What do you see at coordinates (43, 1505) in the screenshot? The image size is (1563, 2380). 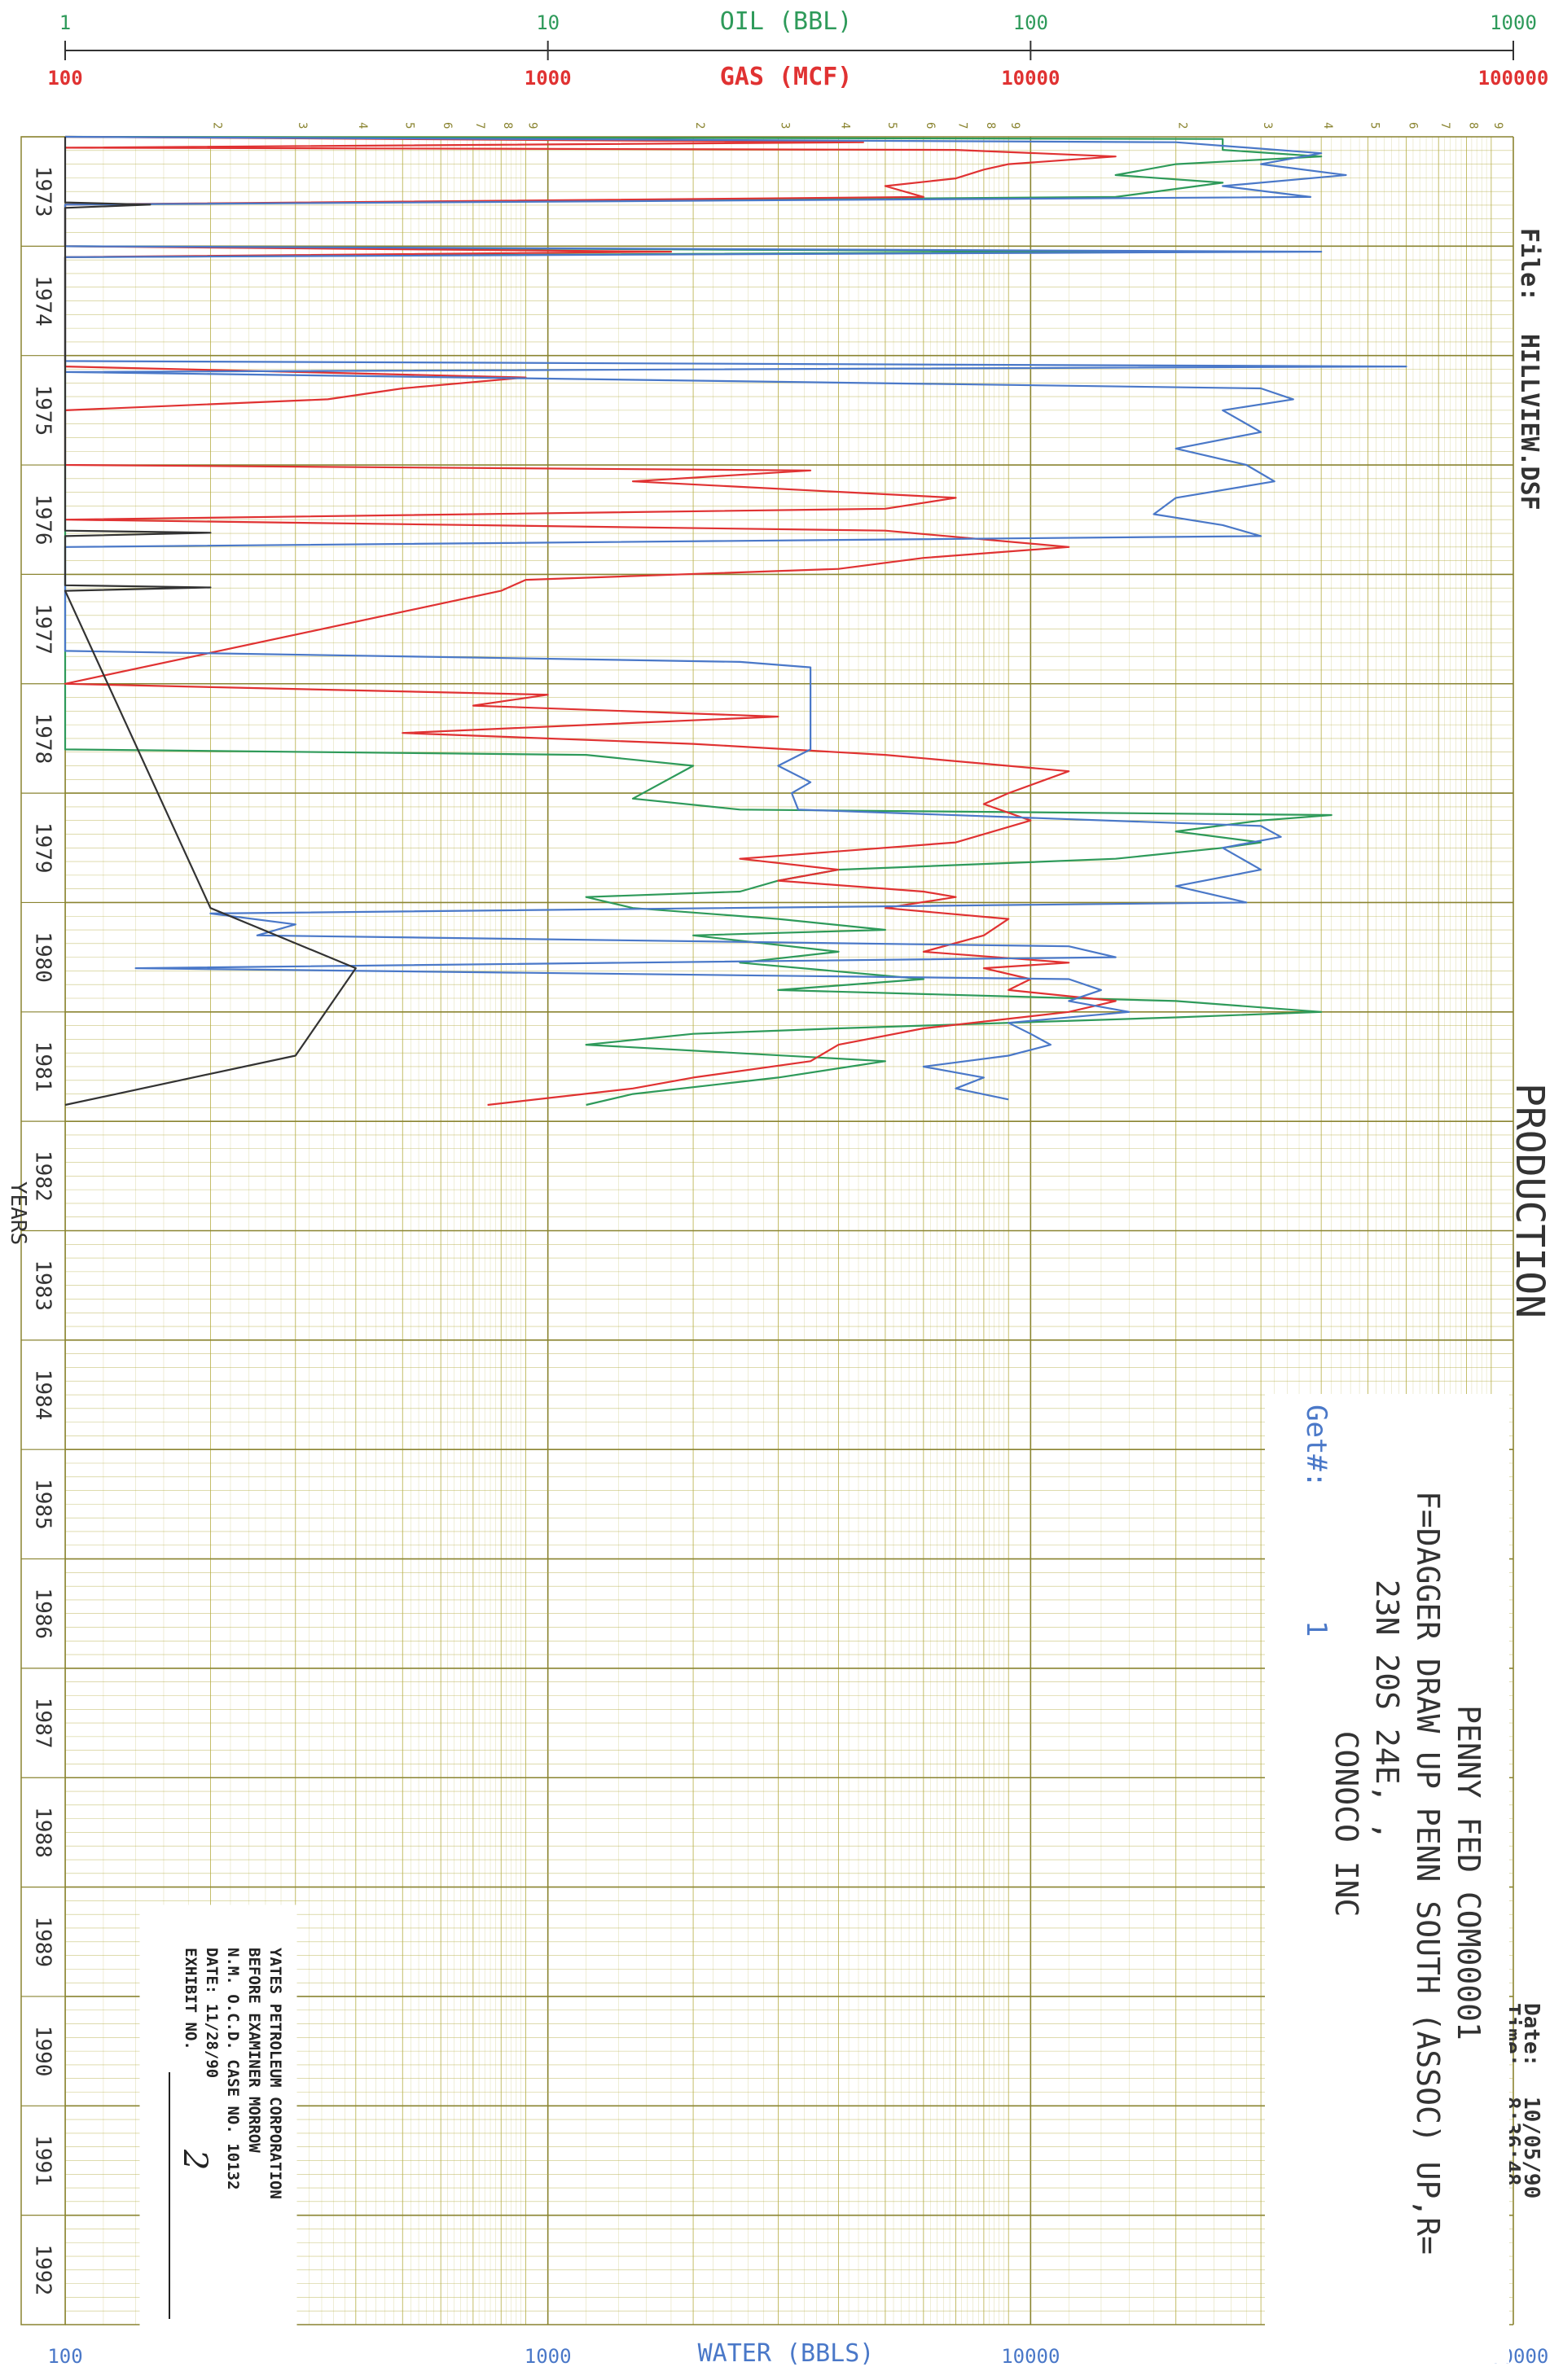 I see `year-label-1985: 1985` at bounding box center [43, 1505].